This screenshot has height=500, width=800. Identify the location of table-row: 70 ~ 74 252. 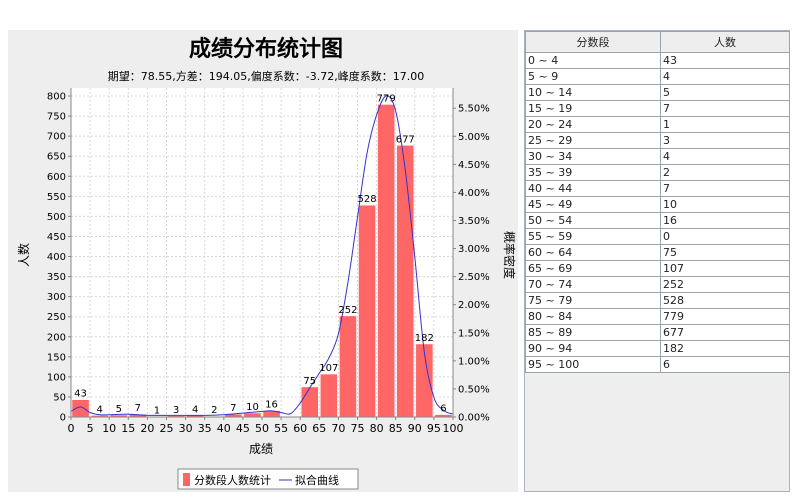
(657, 284).